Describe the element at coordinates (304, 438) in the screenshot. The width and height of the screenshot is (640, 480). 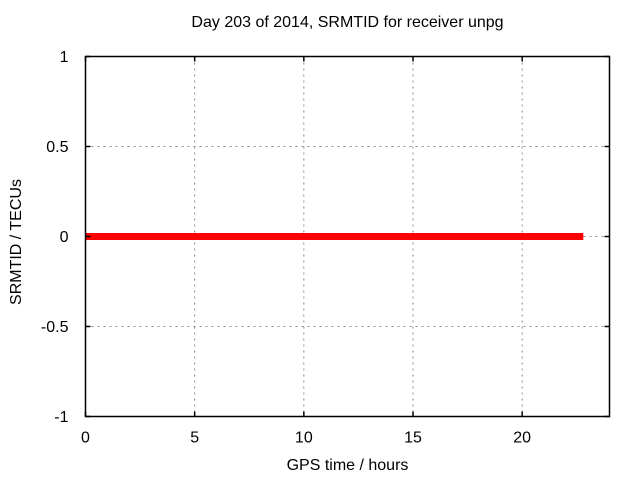
I see `x-tick-label: 10` at that location.